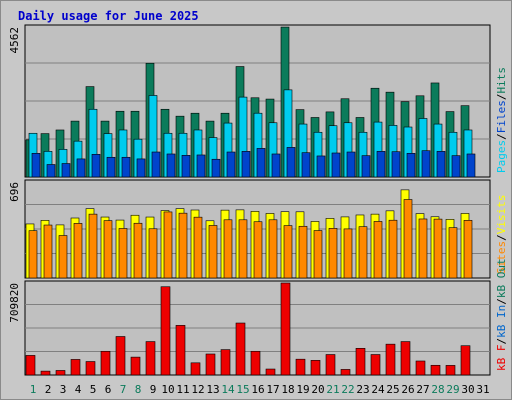  I want to click on x-tick-label-day-5: 5, so click(93, 389).